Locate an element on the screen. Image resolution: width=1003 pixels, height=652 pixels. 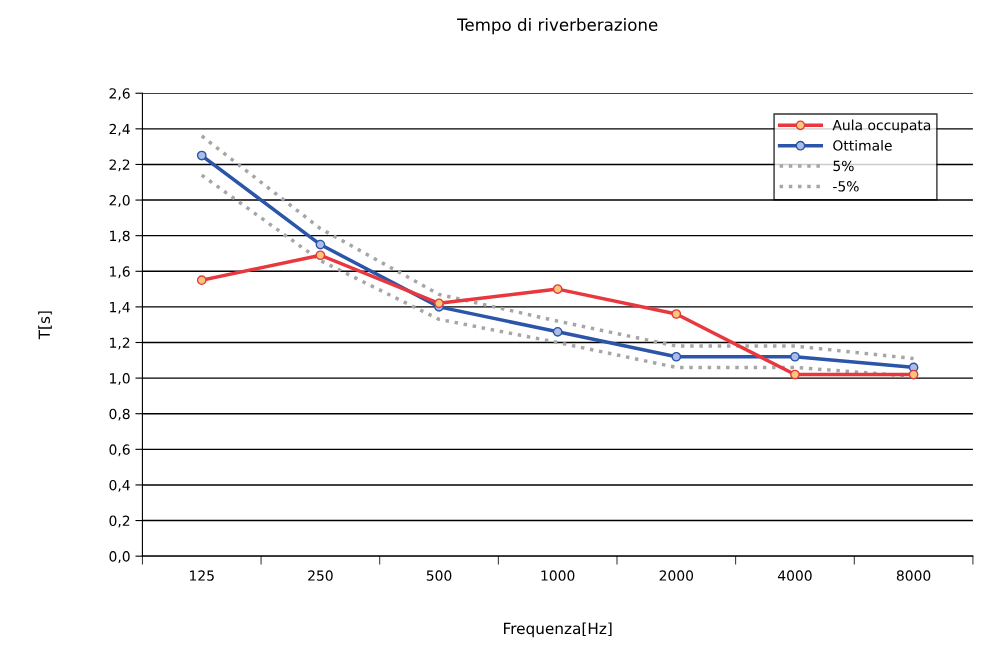
y-tick-label: 2,0 is located at coordinates (119, 201).